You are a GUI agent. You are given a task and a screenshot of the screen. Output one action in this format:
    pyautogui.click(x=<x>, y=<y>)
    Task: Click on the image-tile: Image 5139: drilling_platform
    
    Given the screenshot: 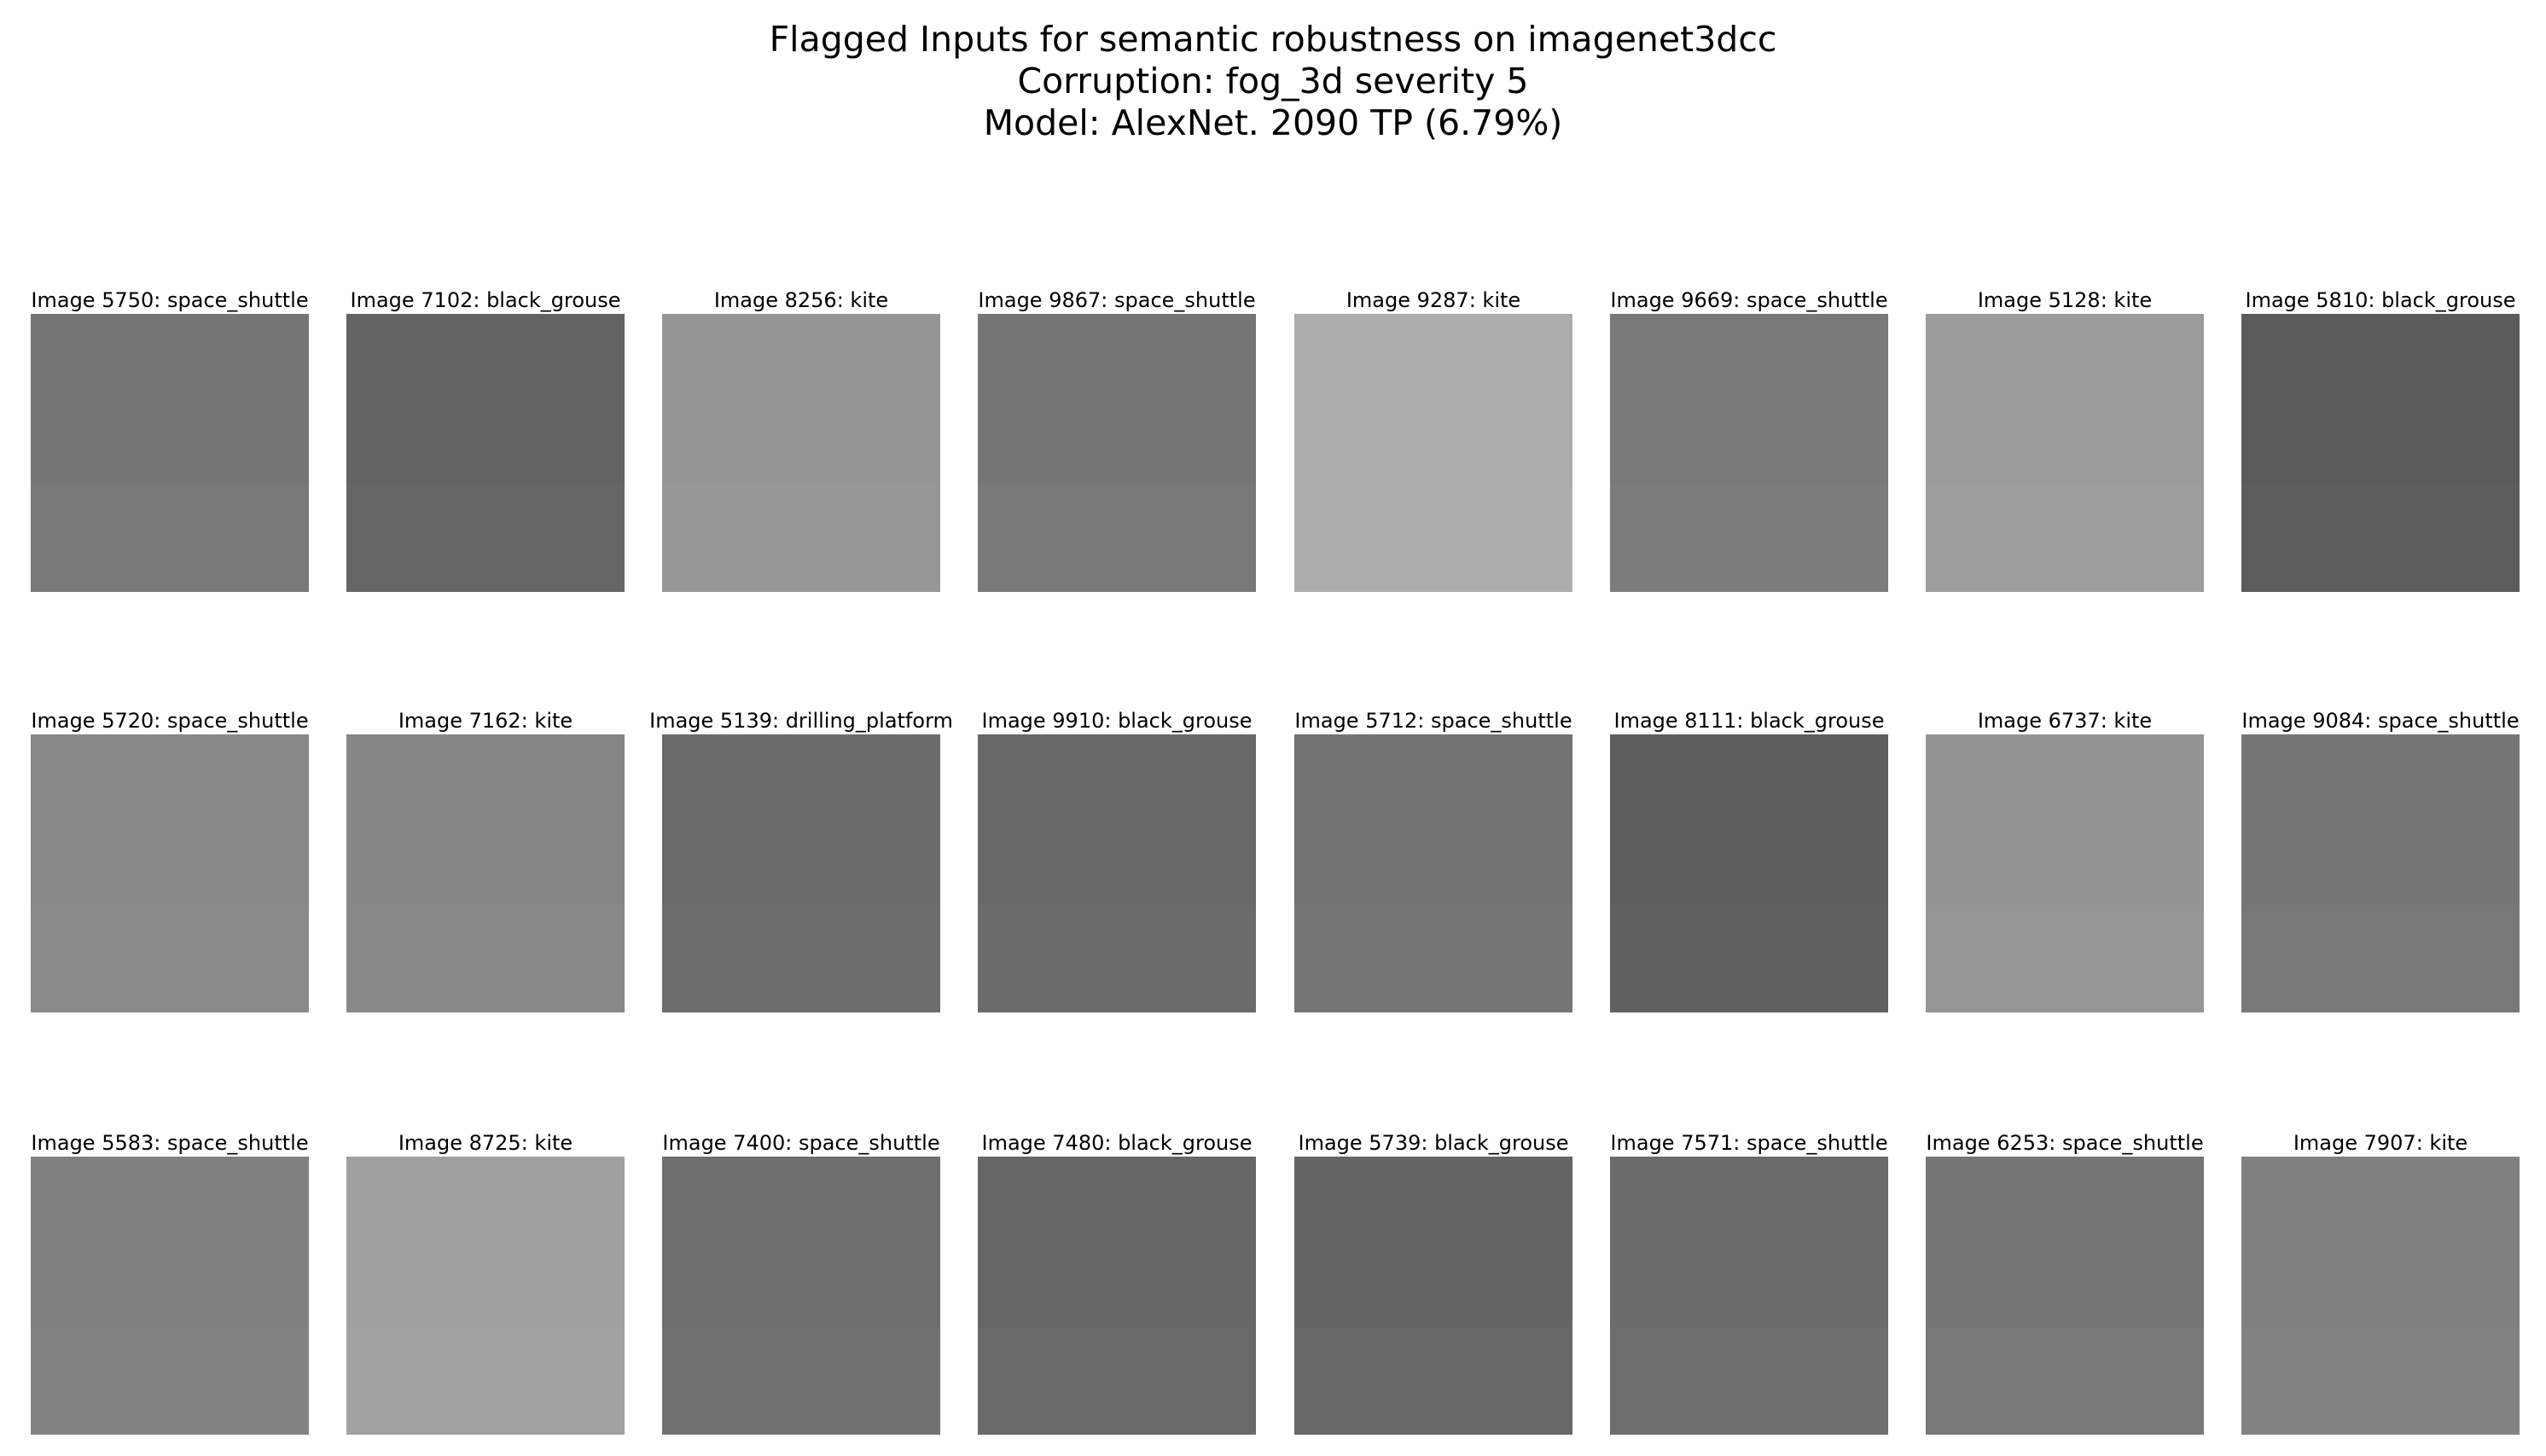 What is the action you would take?
    pyautogui.click(x=801, y=862)
    